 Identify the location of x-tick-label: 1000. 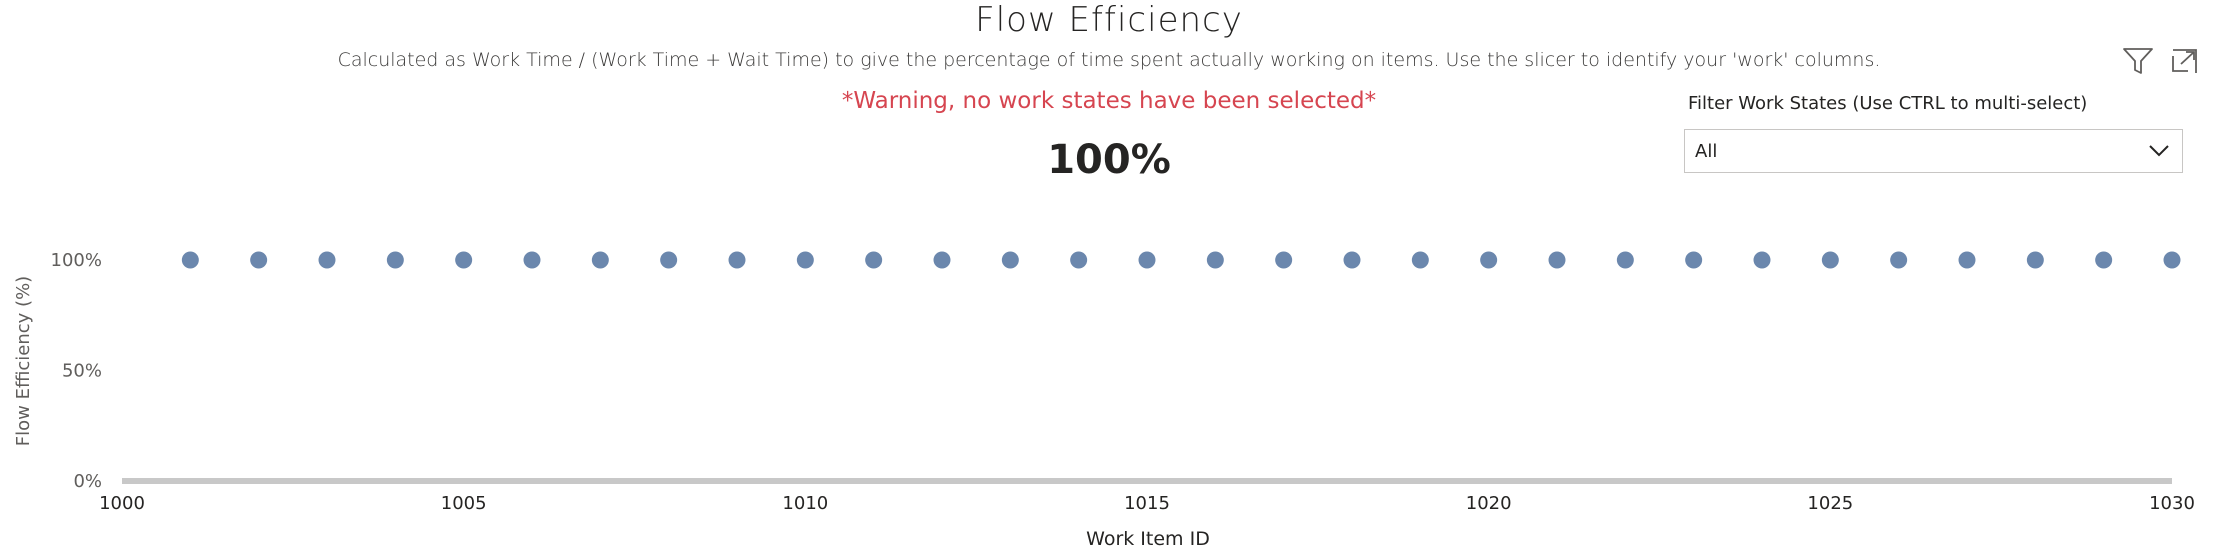
(122, 503).